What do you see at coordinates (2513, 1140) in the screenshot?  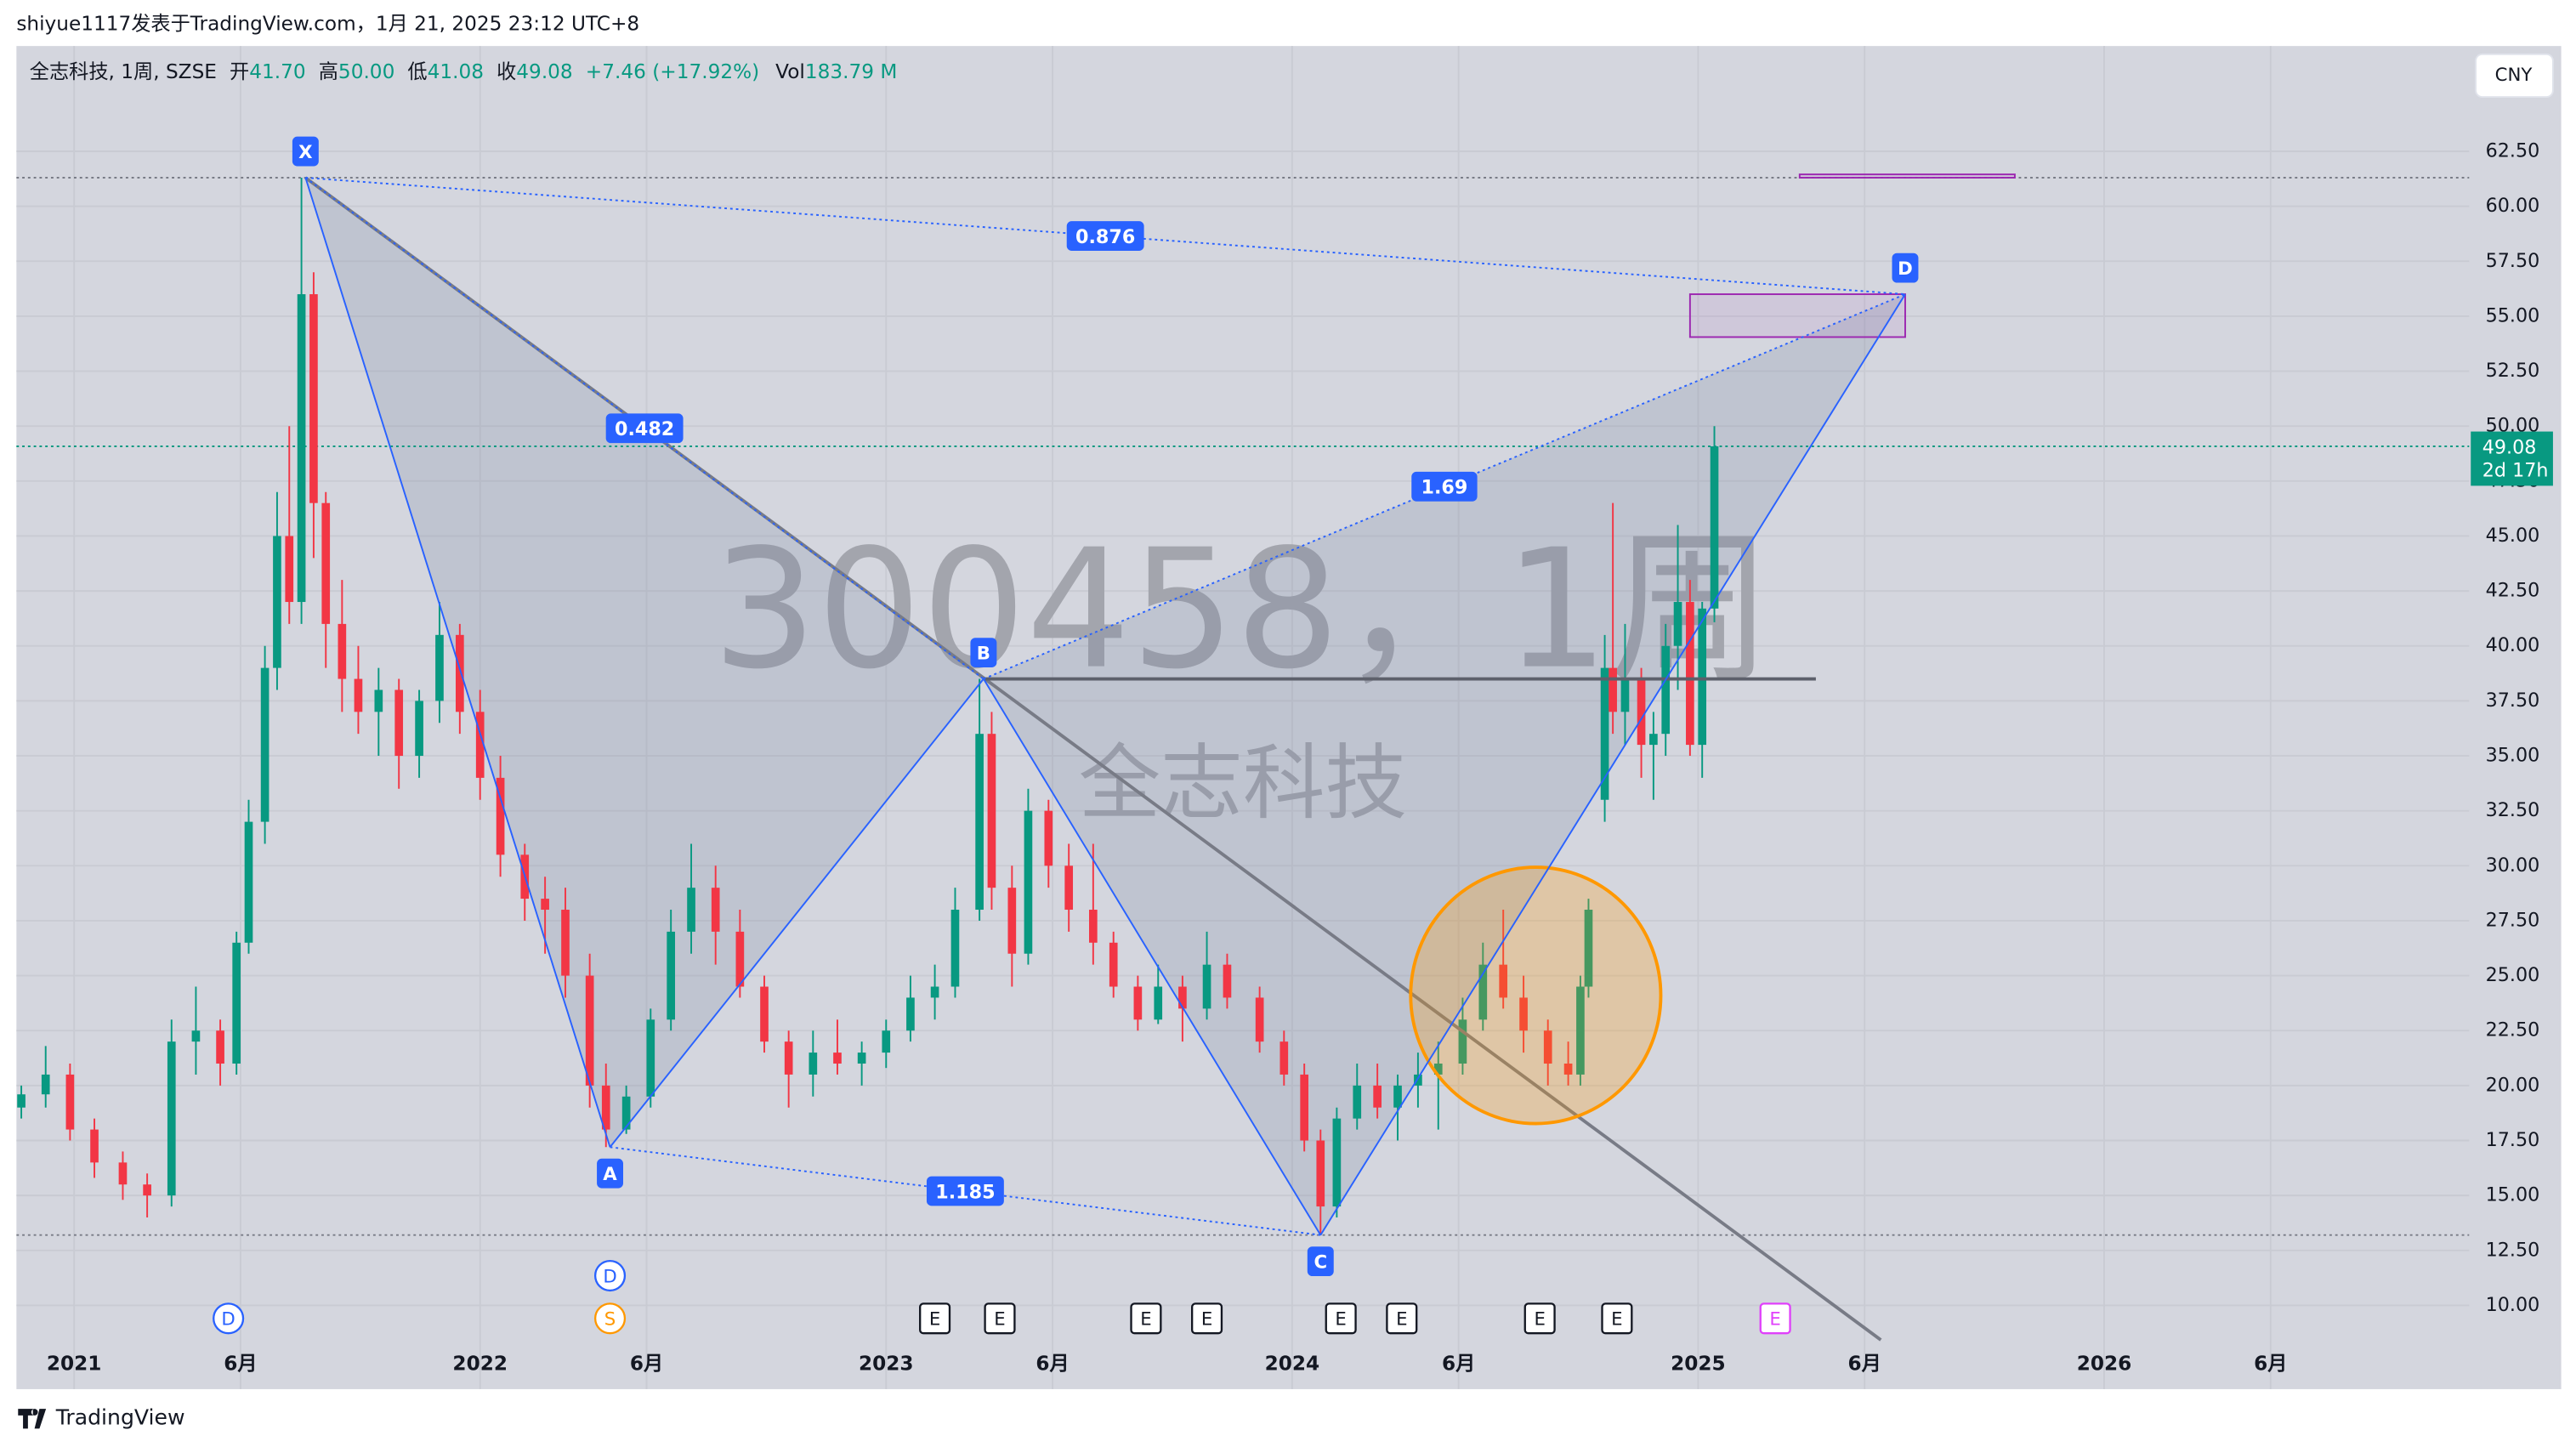 I see `y-tick-label: 17.50` at bounding box center [2513, 1140].